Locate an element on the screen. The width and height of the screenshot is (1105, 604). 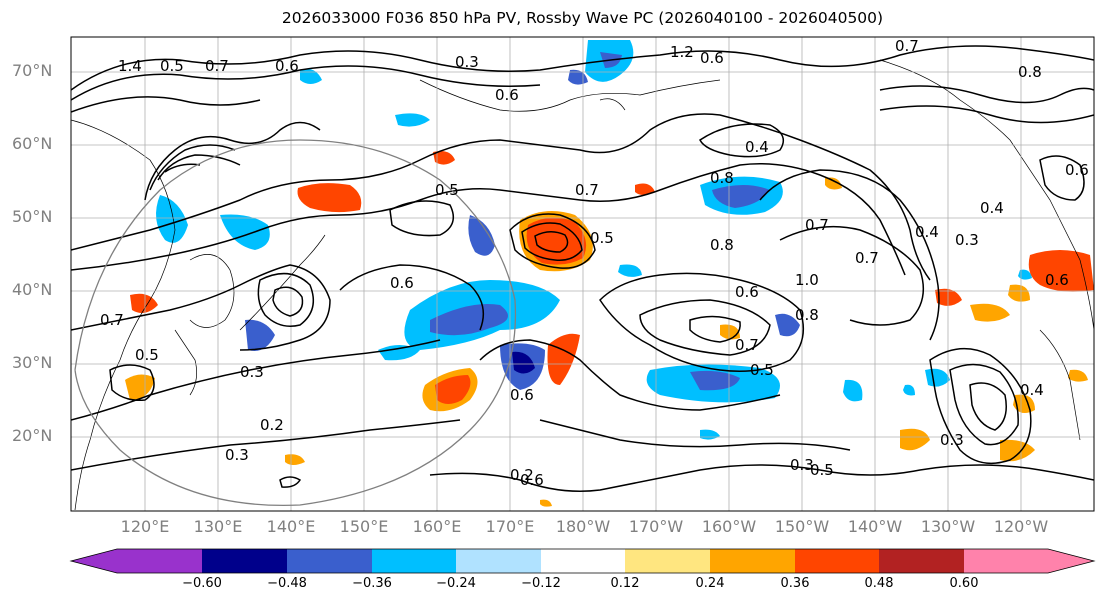
lat-label-30n: 30°N is located at coordinates (32, 362).